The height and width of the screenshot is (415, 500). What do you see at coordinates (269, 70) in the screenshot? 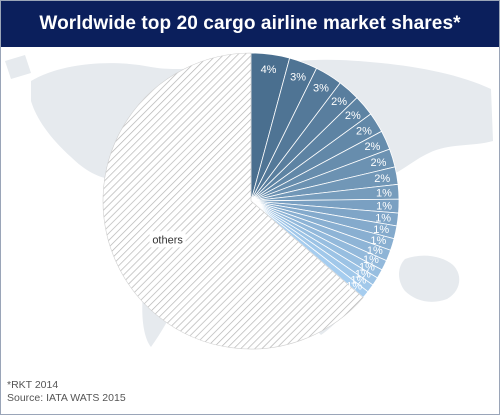
I see `pie-label-1: 4%` at bounding box center [269, 70].